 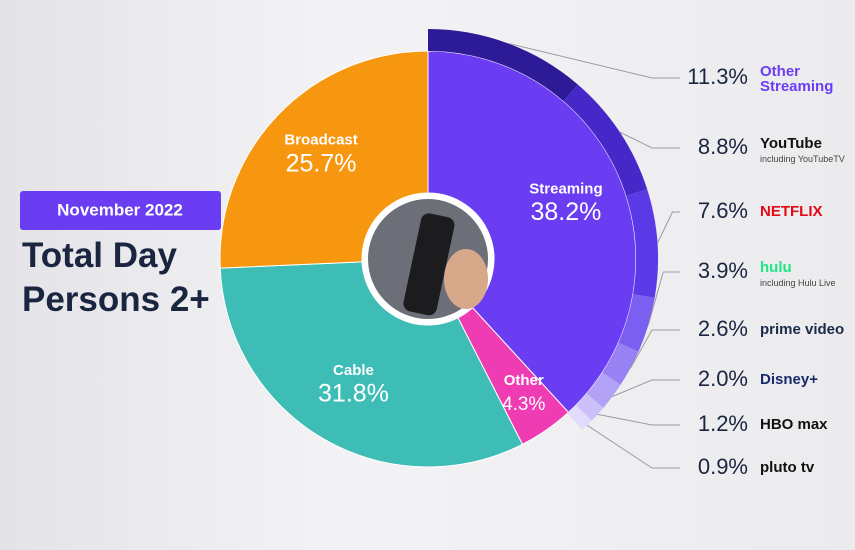 I want to click on remote, so click(x=429, y=264).